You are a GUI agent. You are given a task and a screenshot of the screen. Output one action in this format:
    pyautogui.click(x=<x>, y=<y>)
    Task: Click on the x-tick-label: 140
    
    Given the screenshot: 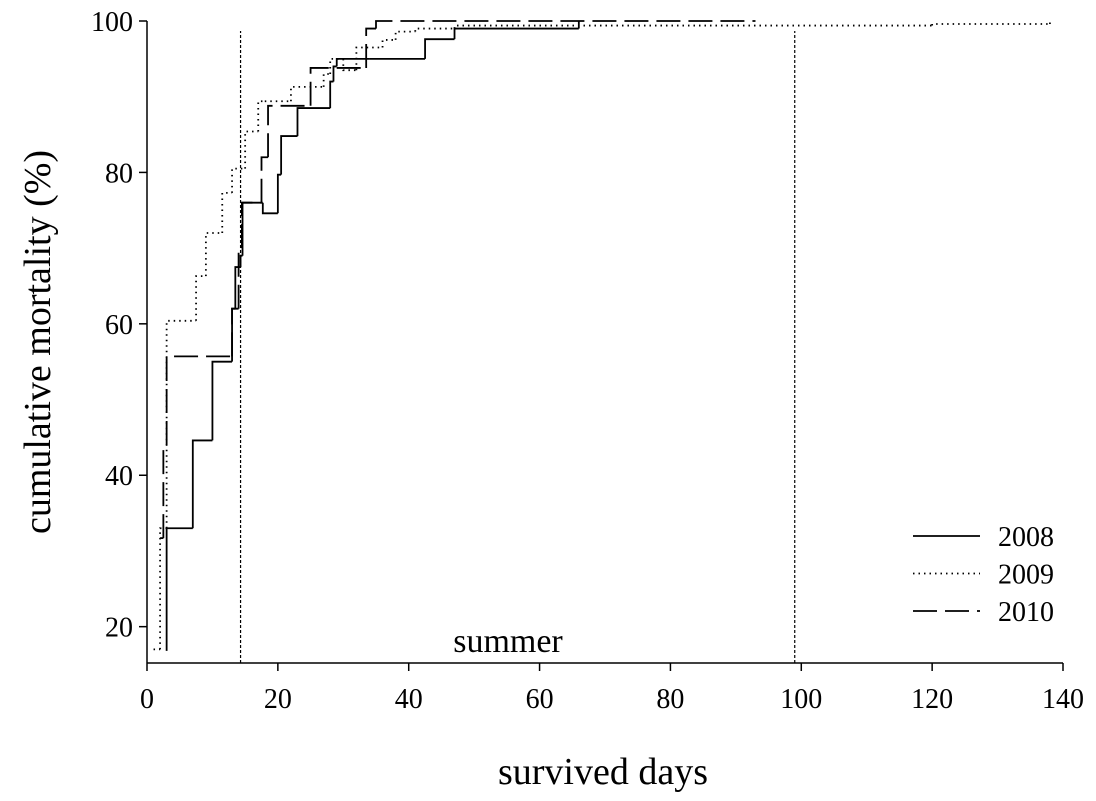 What is the action you would take?
    pyautogui.click(x=1063, y=699)
    